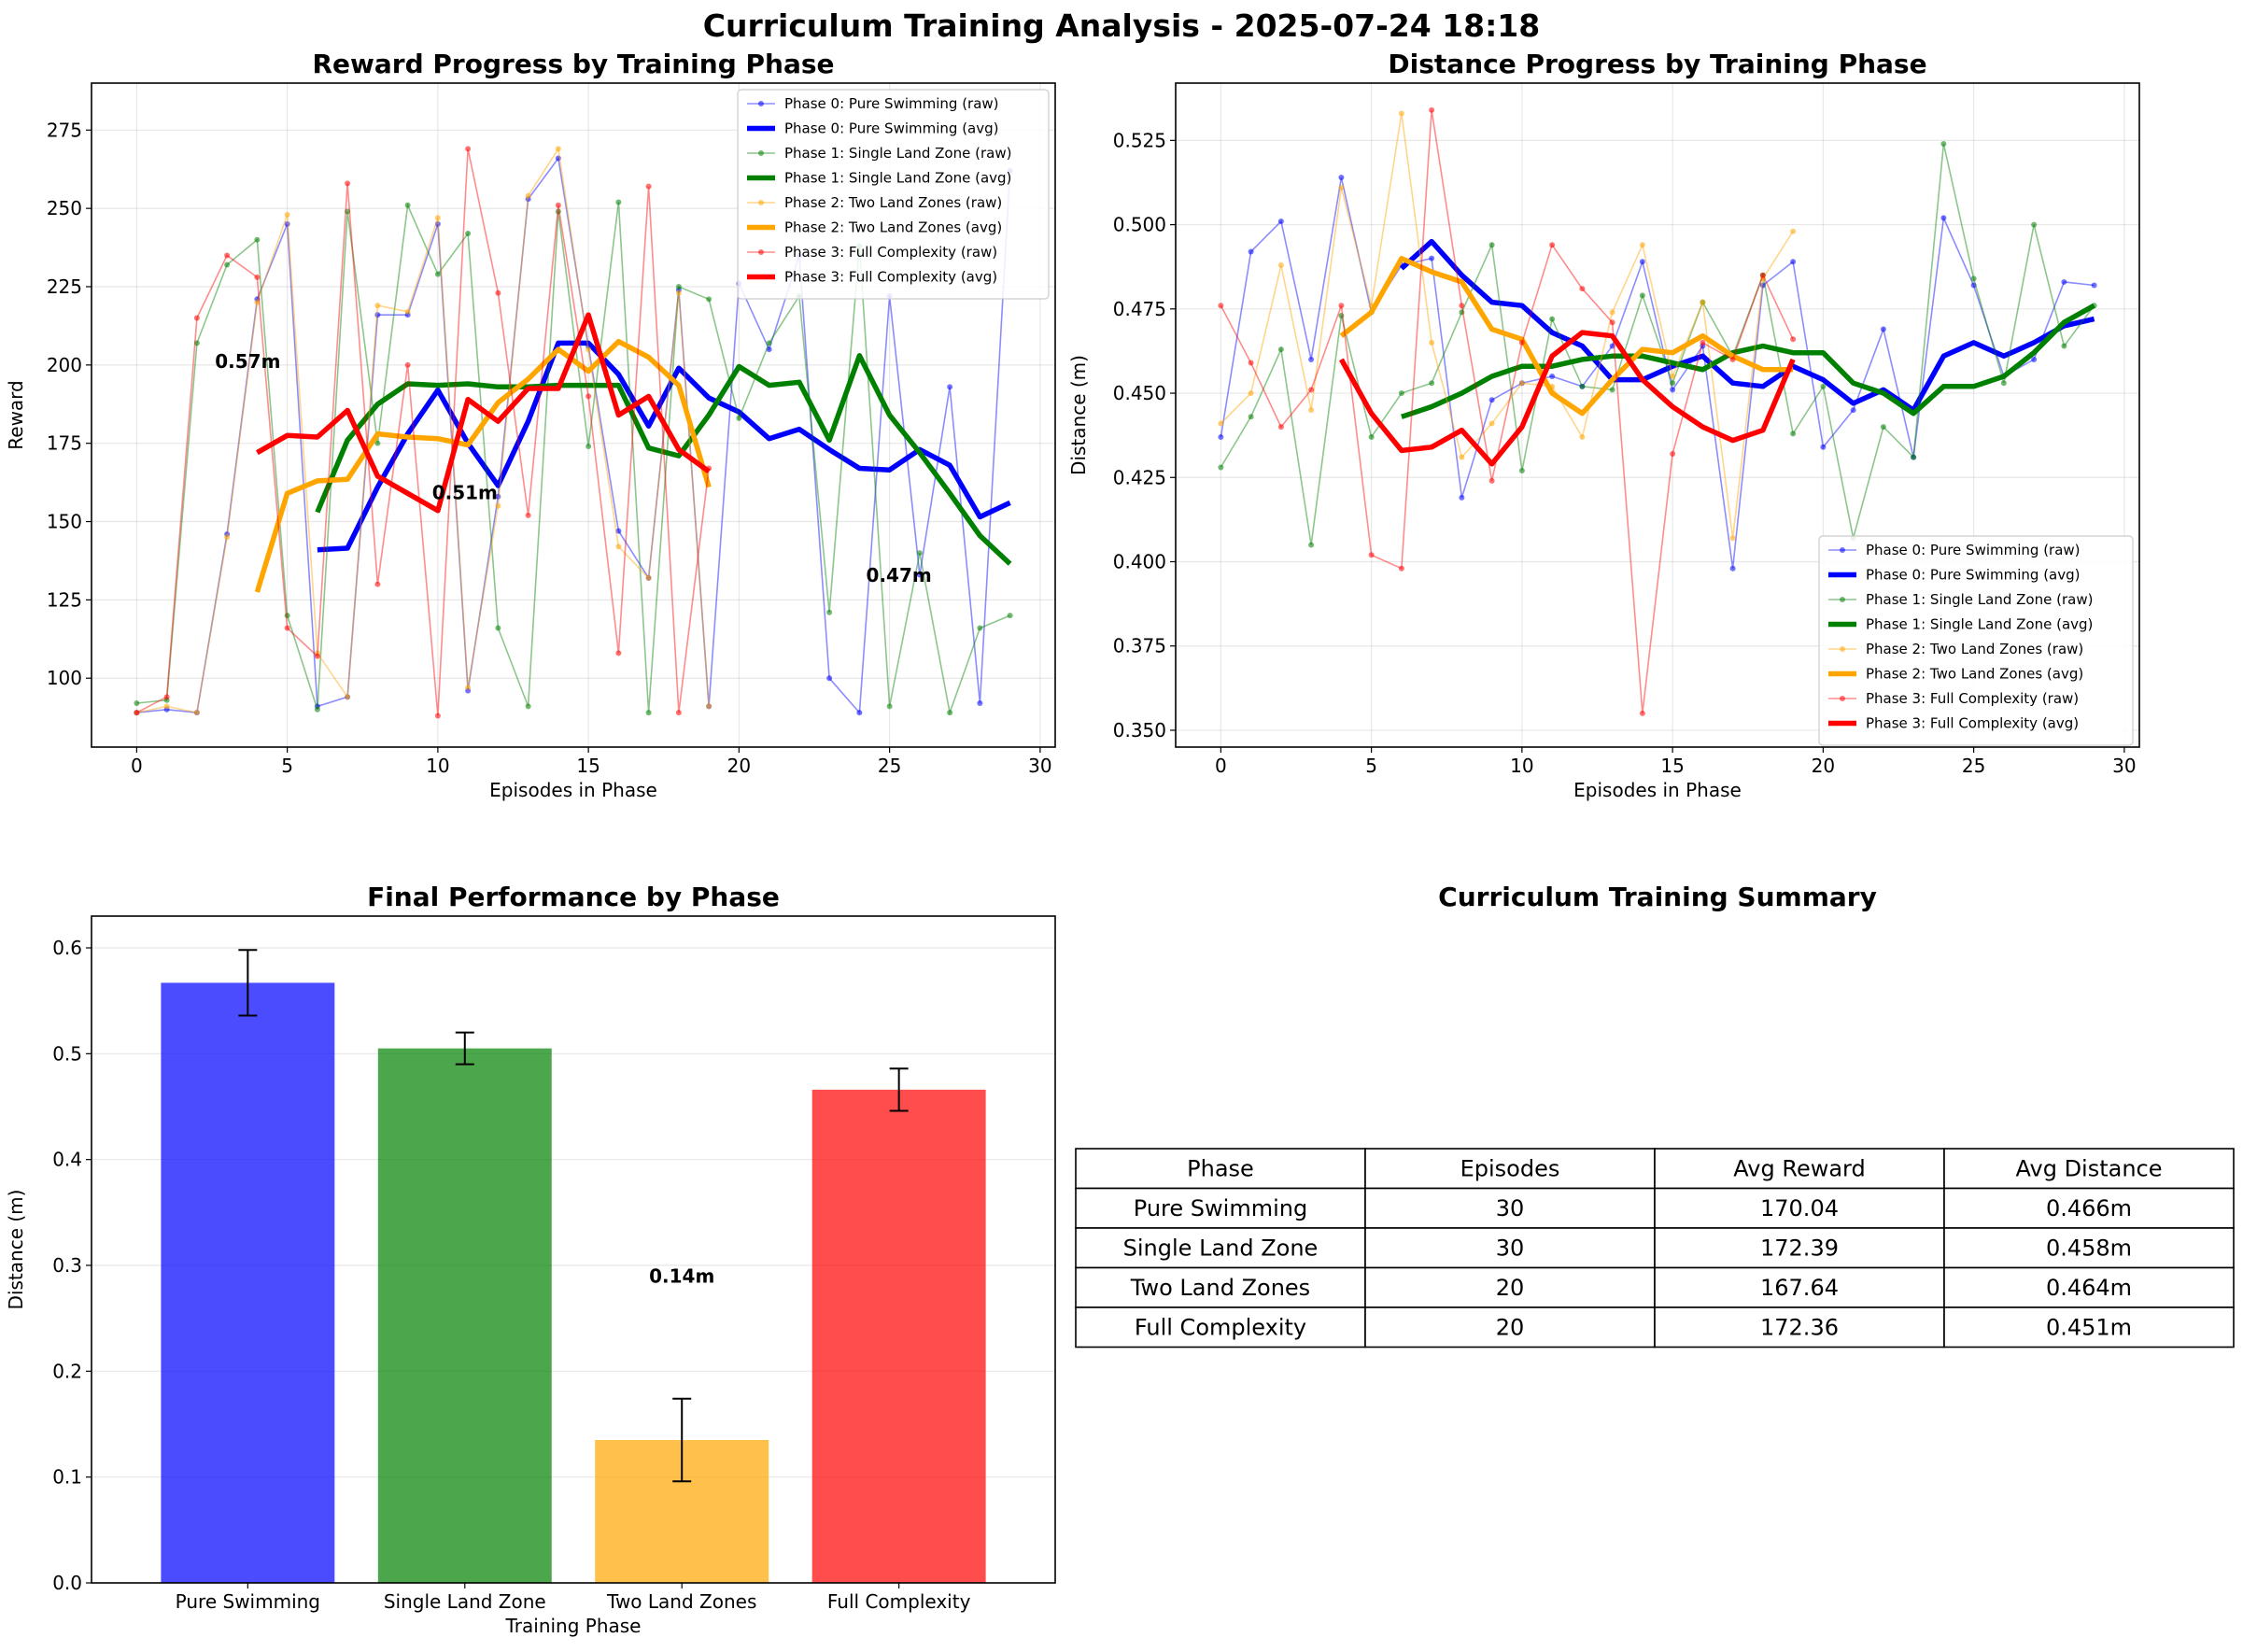  Describe the element at coordinates (1510, 1248) in the screenshot. I see `table-cell-text: 30` at that location.